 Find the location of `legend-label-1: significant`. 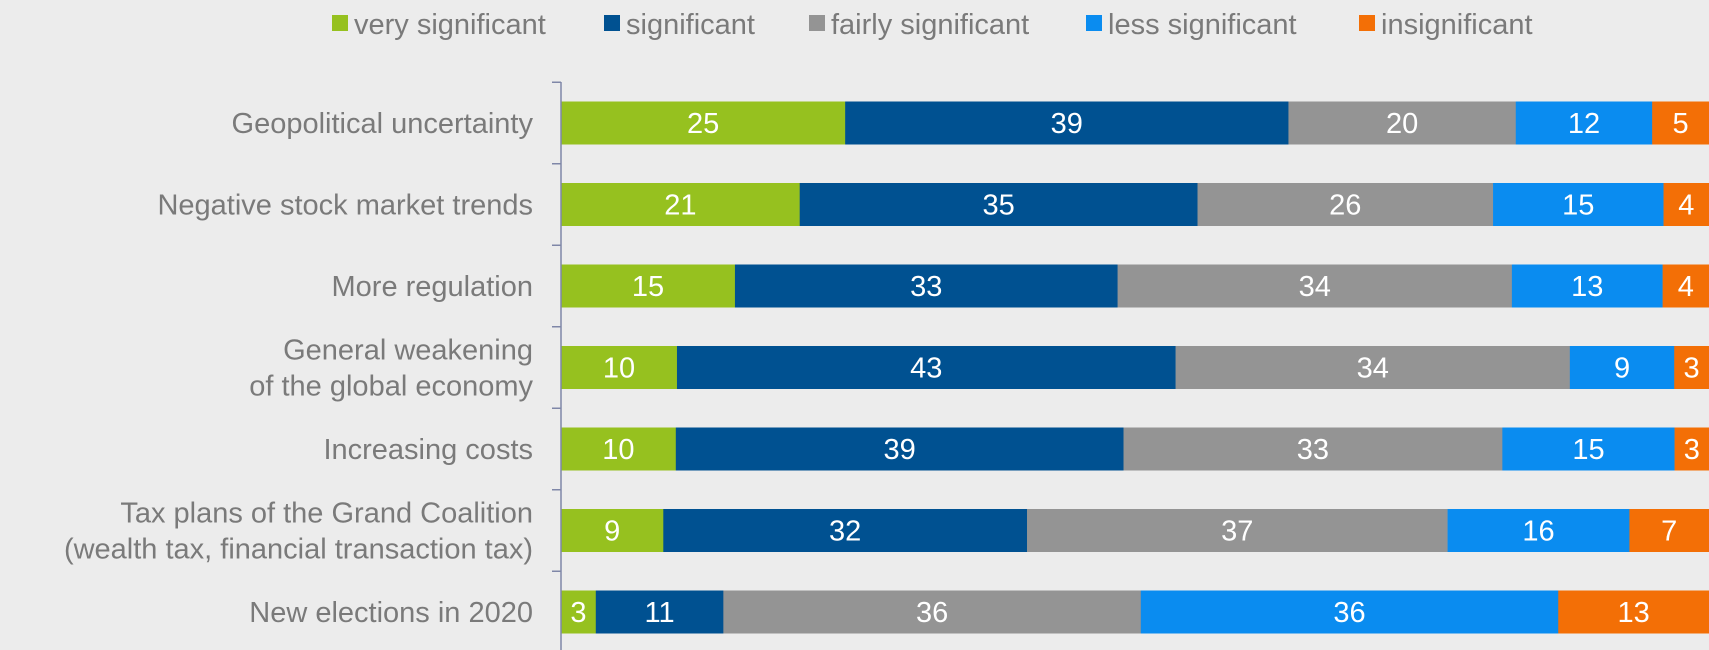

legend-label-1: significant is located at coordinates (690, 25).